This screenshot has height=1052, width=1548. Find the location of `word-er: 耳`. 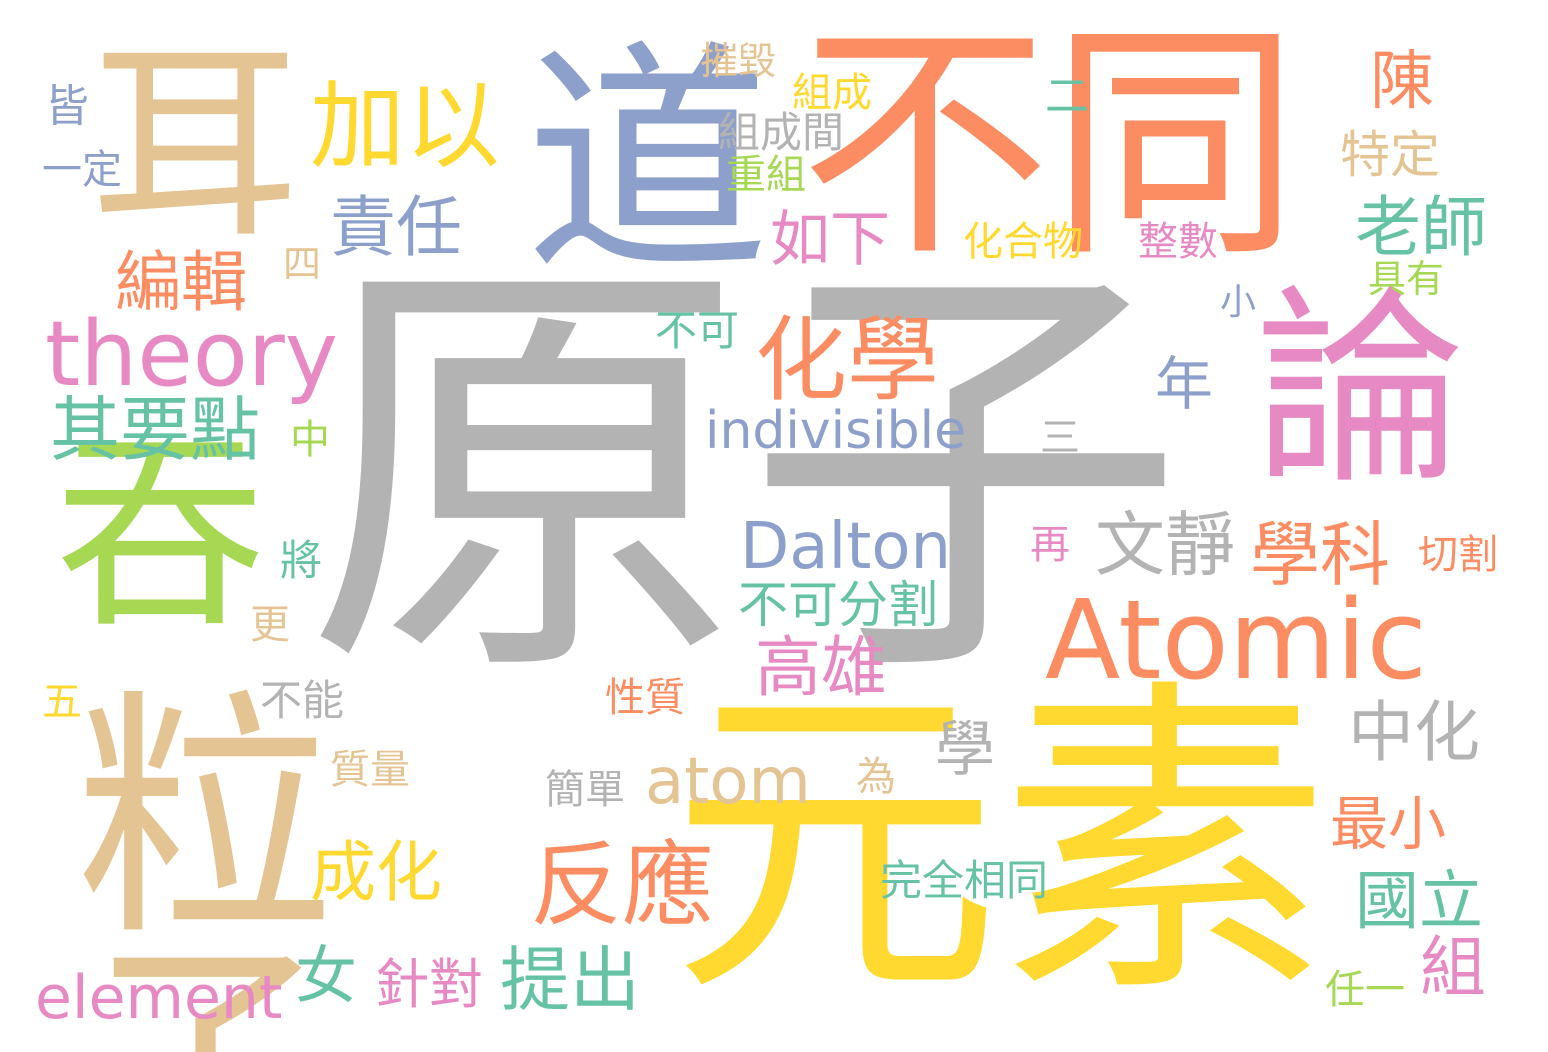

word-er: 耳 is located at coordinates (195, 144).